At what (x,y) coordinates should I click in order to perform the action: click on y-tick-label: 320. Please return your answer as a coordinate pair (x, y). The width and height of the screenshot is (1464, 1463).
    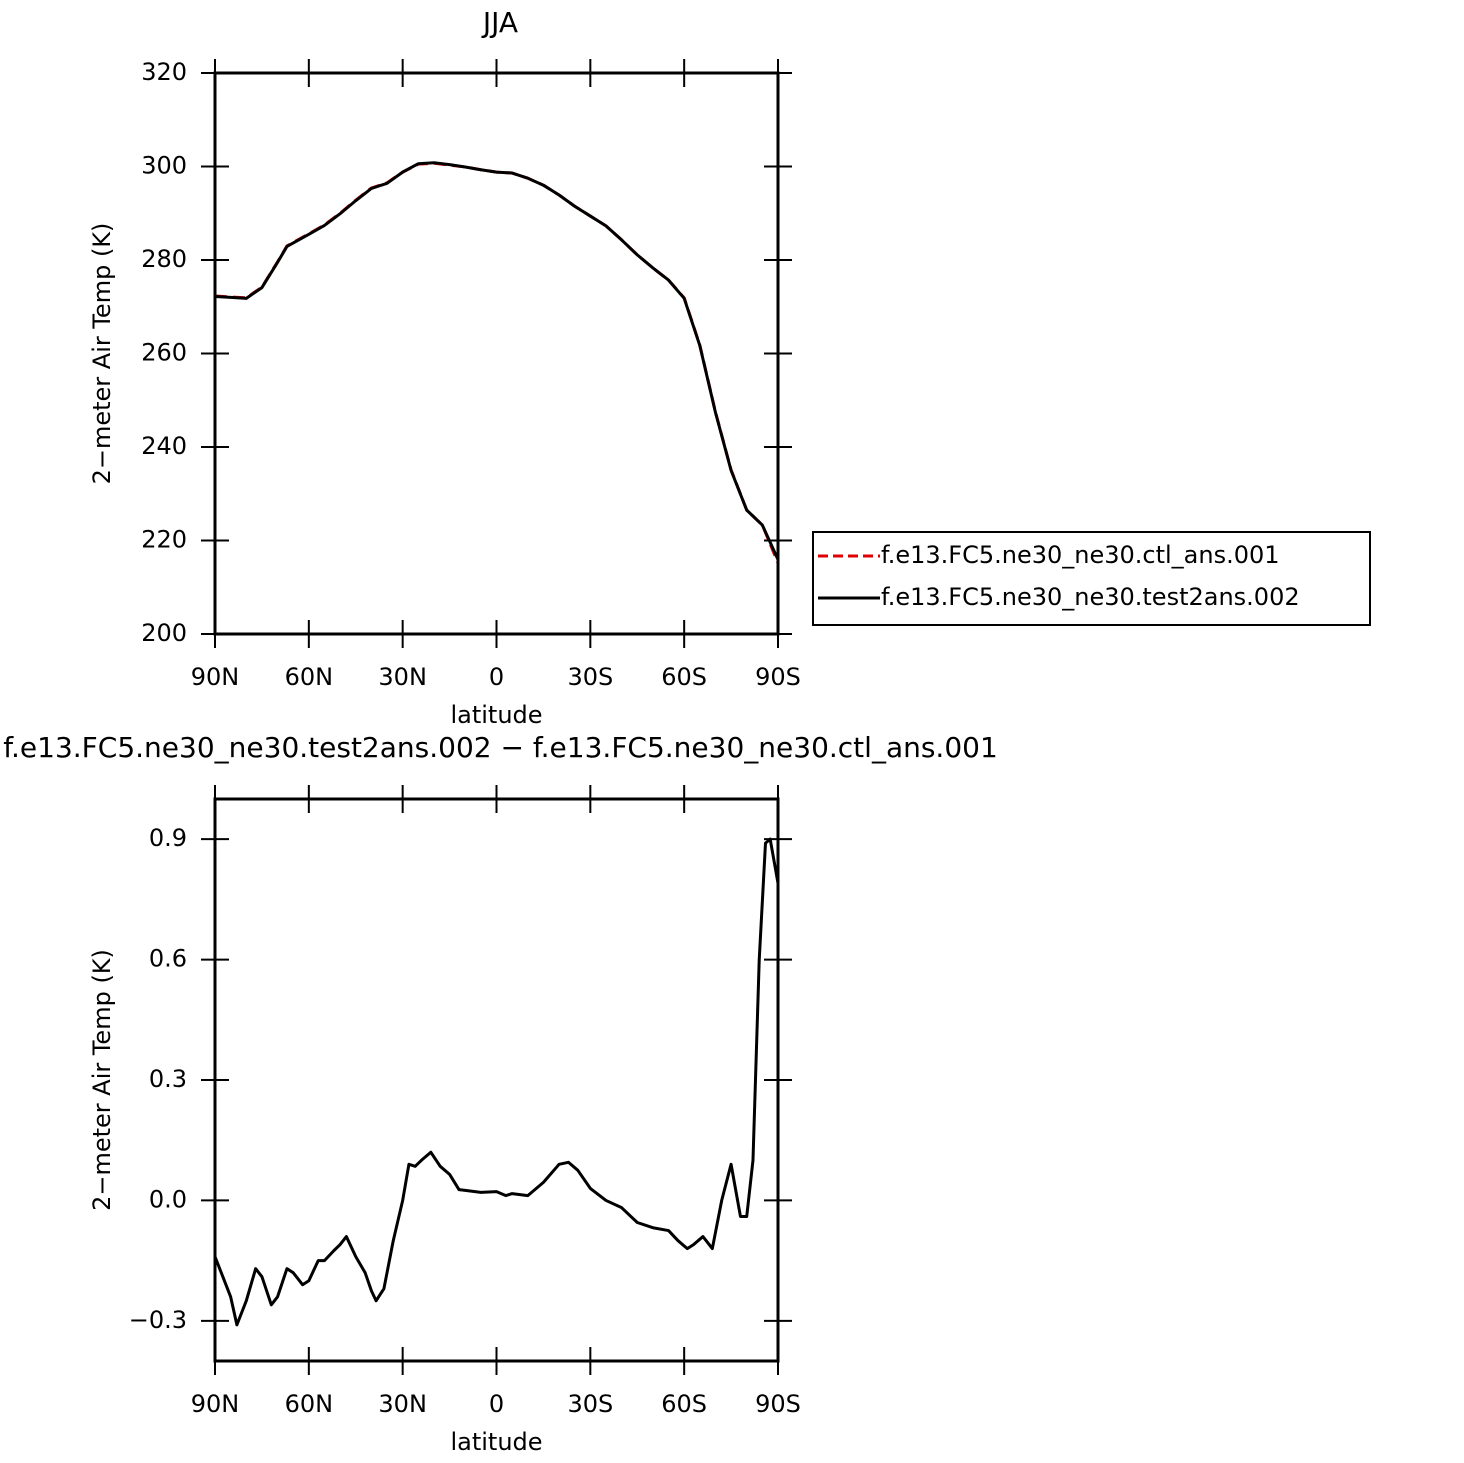
    Looking at the image, I should click on (164, 72).